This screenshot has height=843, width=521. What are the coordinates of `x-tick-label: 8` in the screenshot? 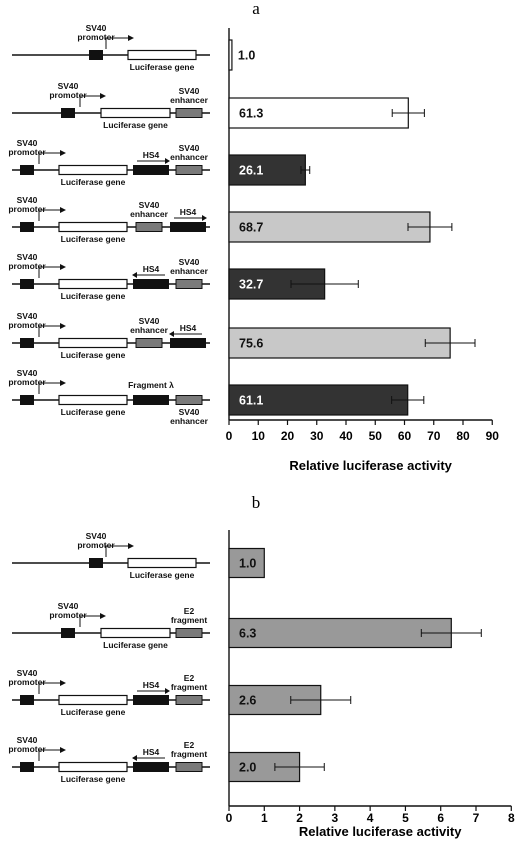 It's located at (511, 818).